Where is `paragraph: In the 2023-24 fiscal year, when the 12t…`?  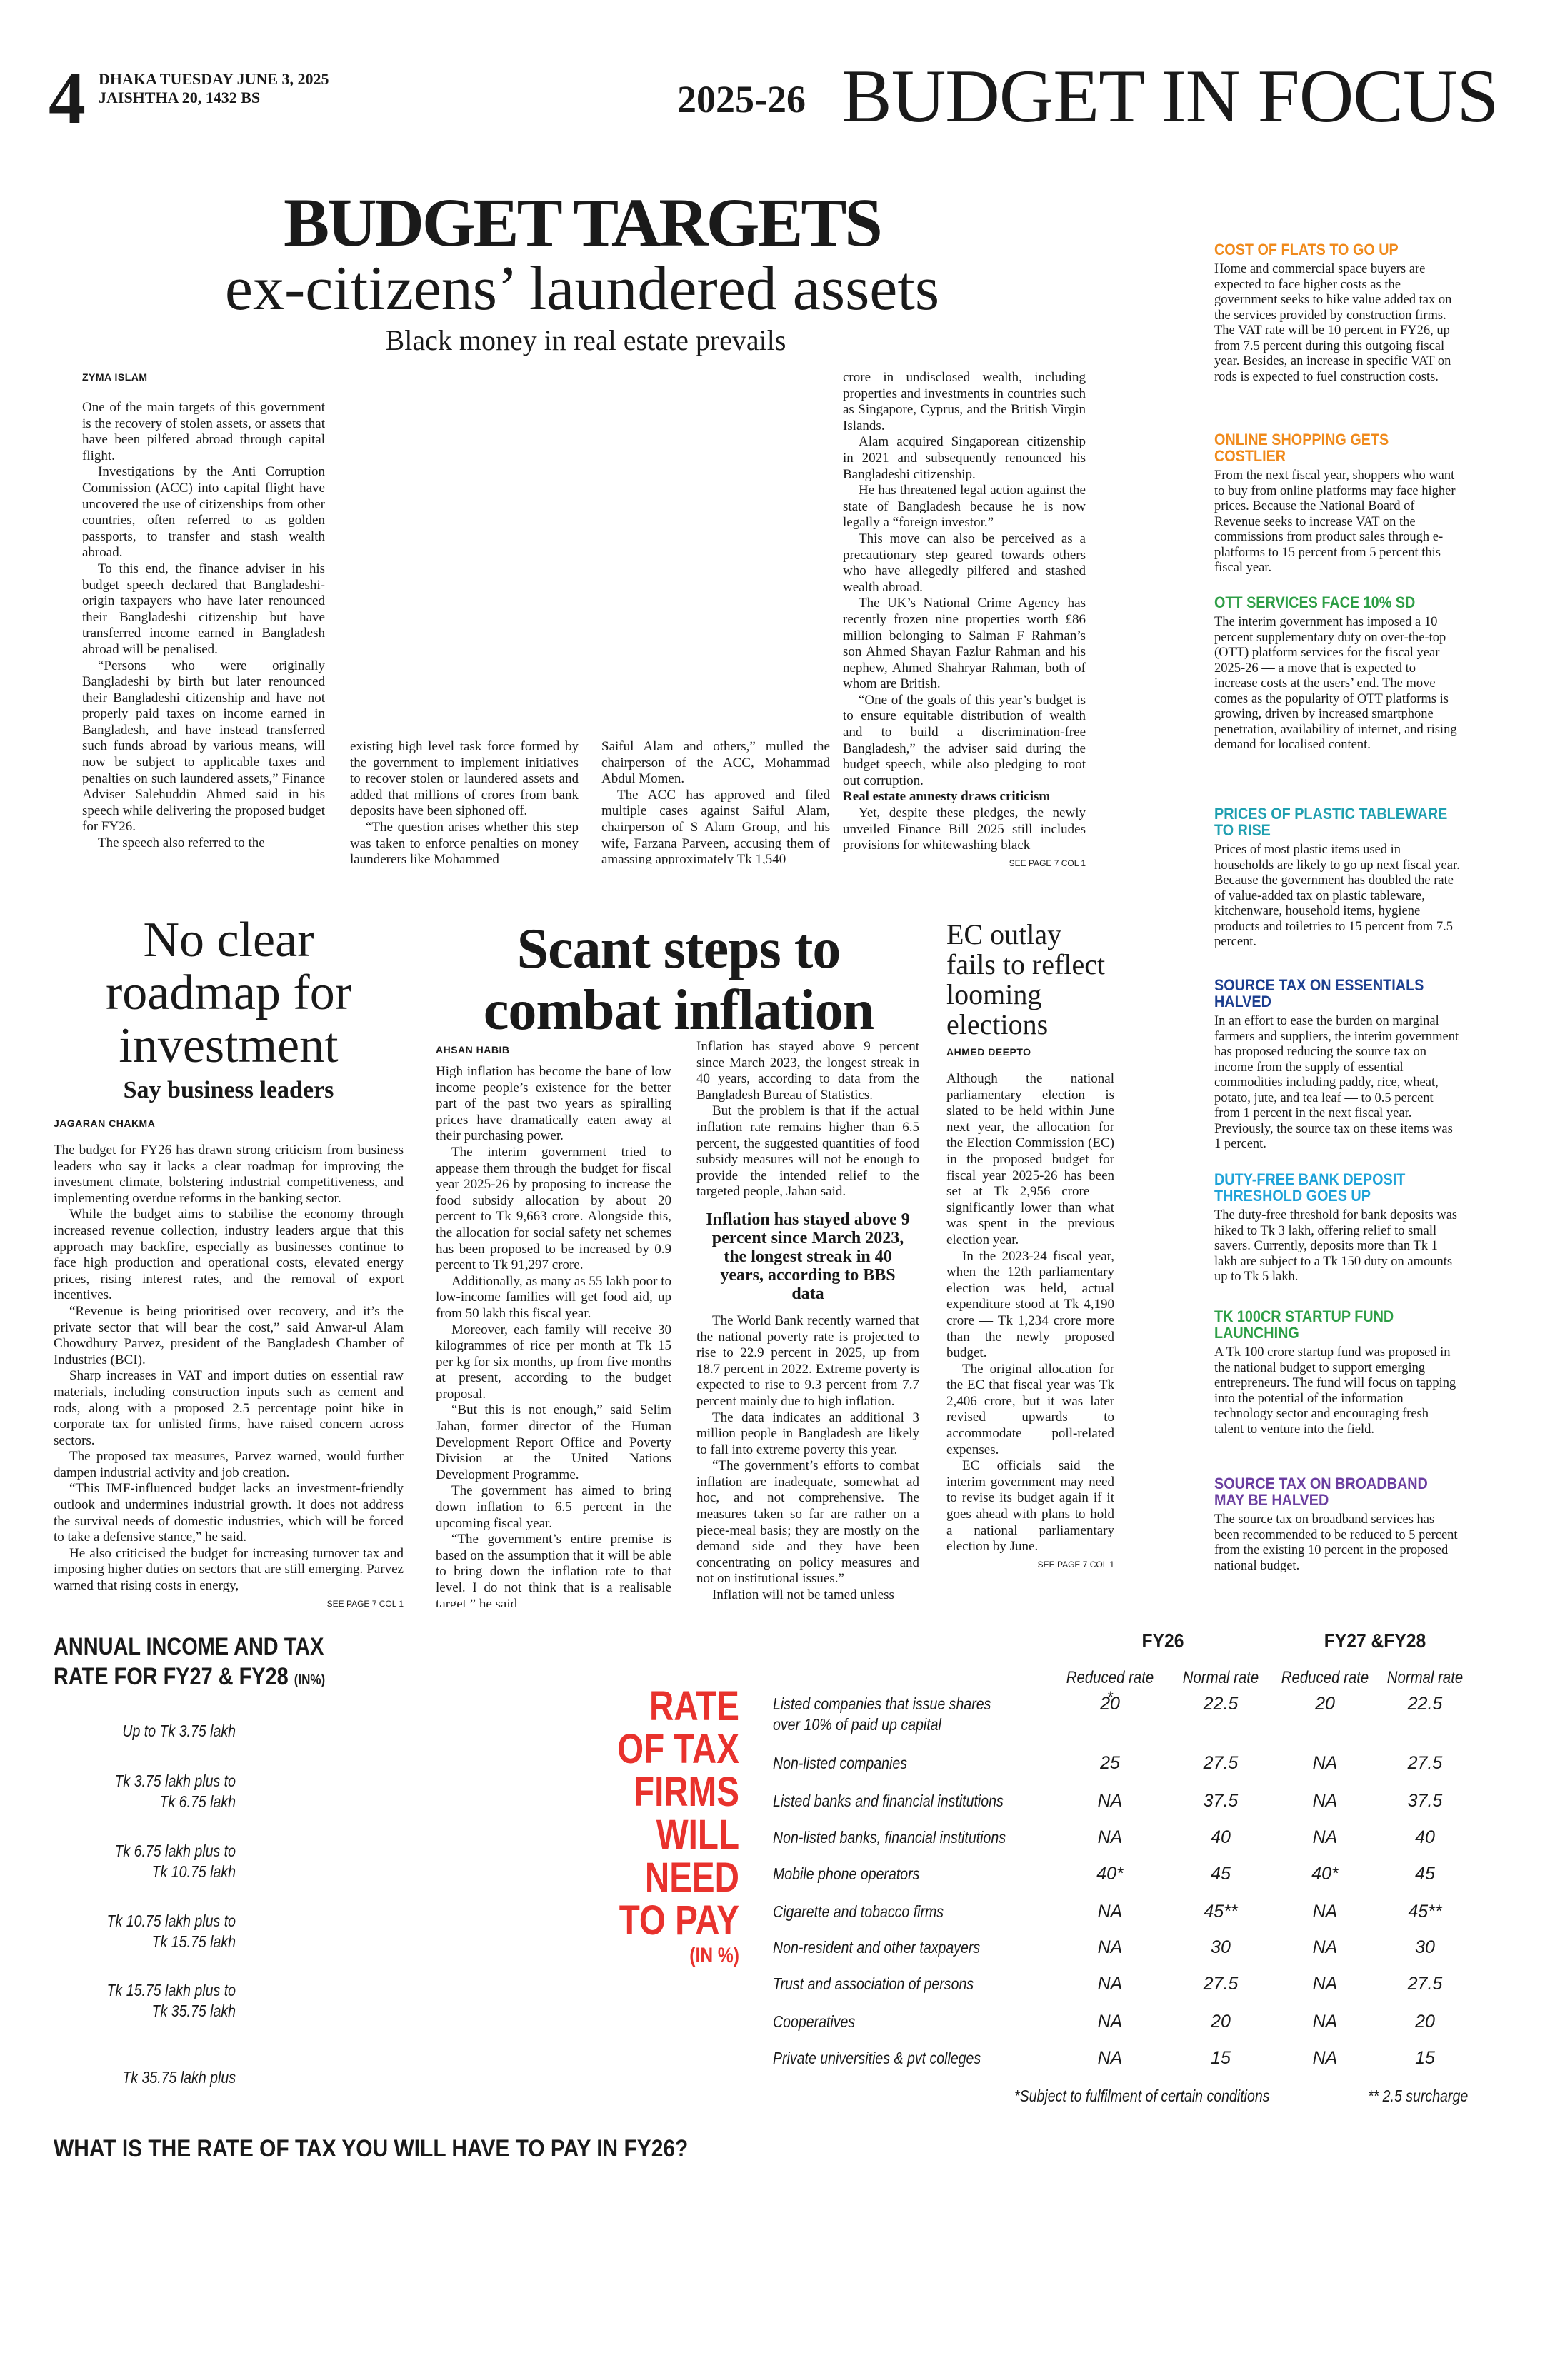 paragraph: In the 2023-24 fiscal year, when the 12t… is located at coordinates (1030, 1304).